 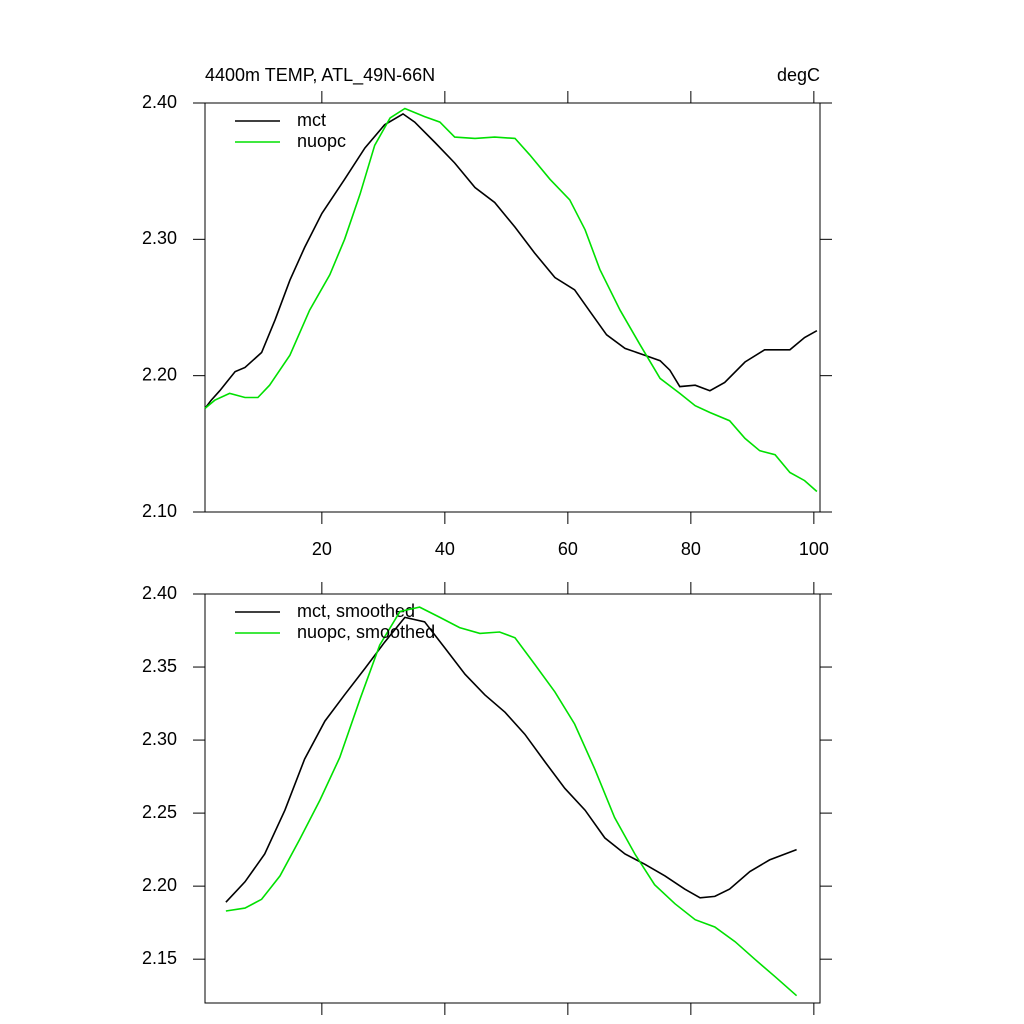 I want to click on x-tick-label: 40, so click(x=445, y=549).